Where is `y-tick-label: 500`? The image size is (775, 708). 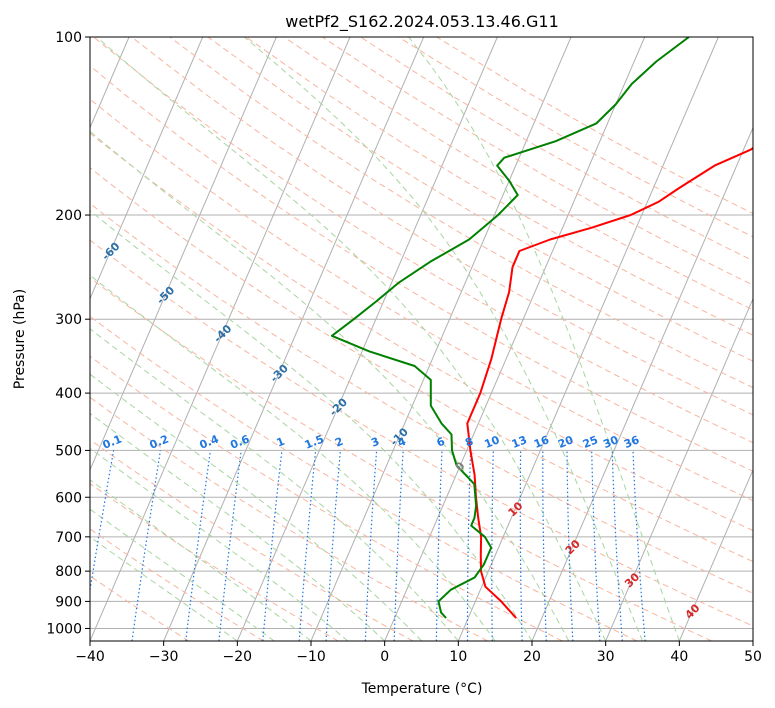
y-tick-label: 500 is located at coordinates (68, 451).